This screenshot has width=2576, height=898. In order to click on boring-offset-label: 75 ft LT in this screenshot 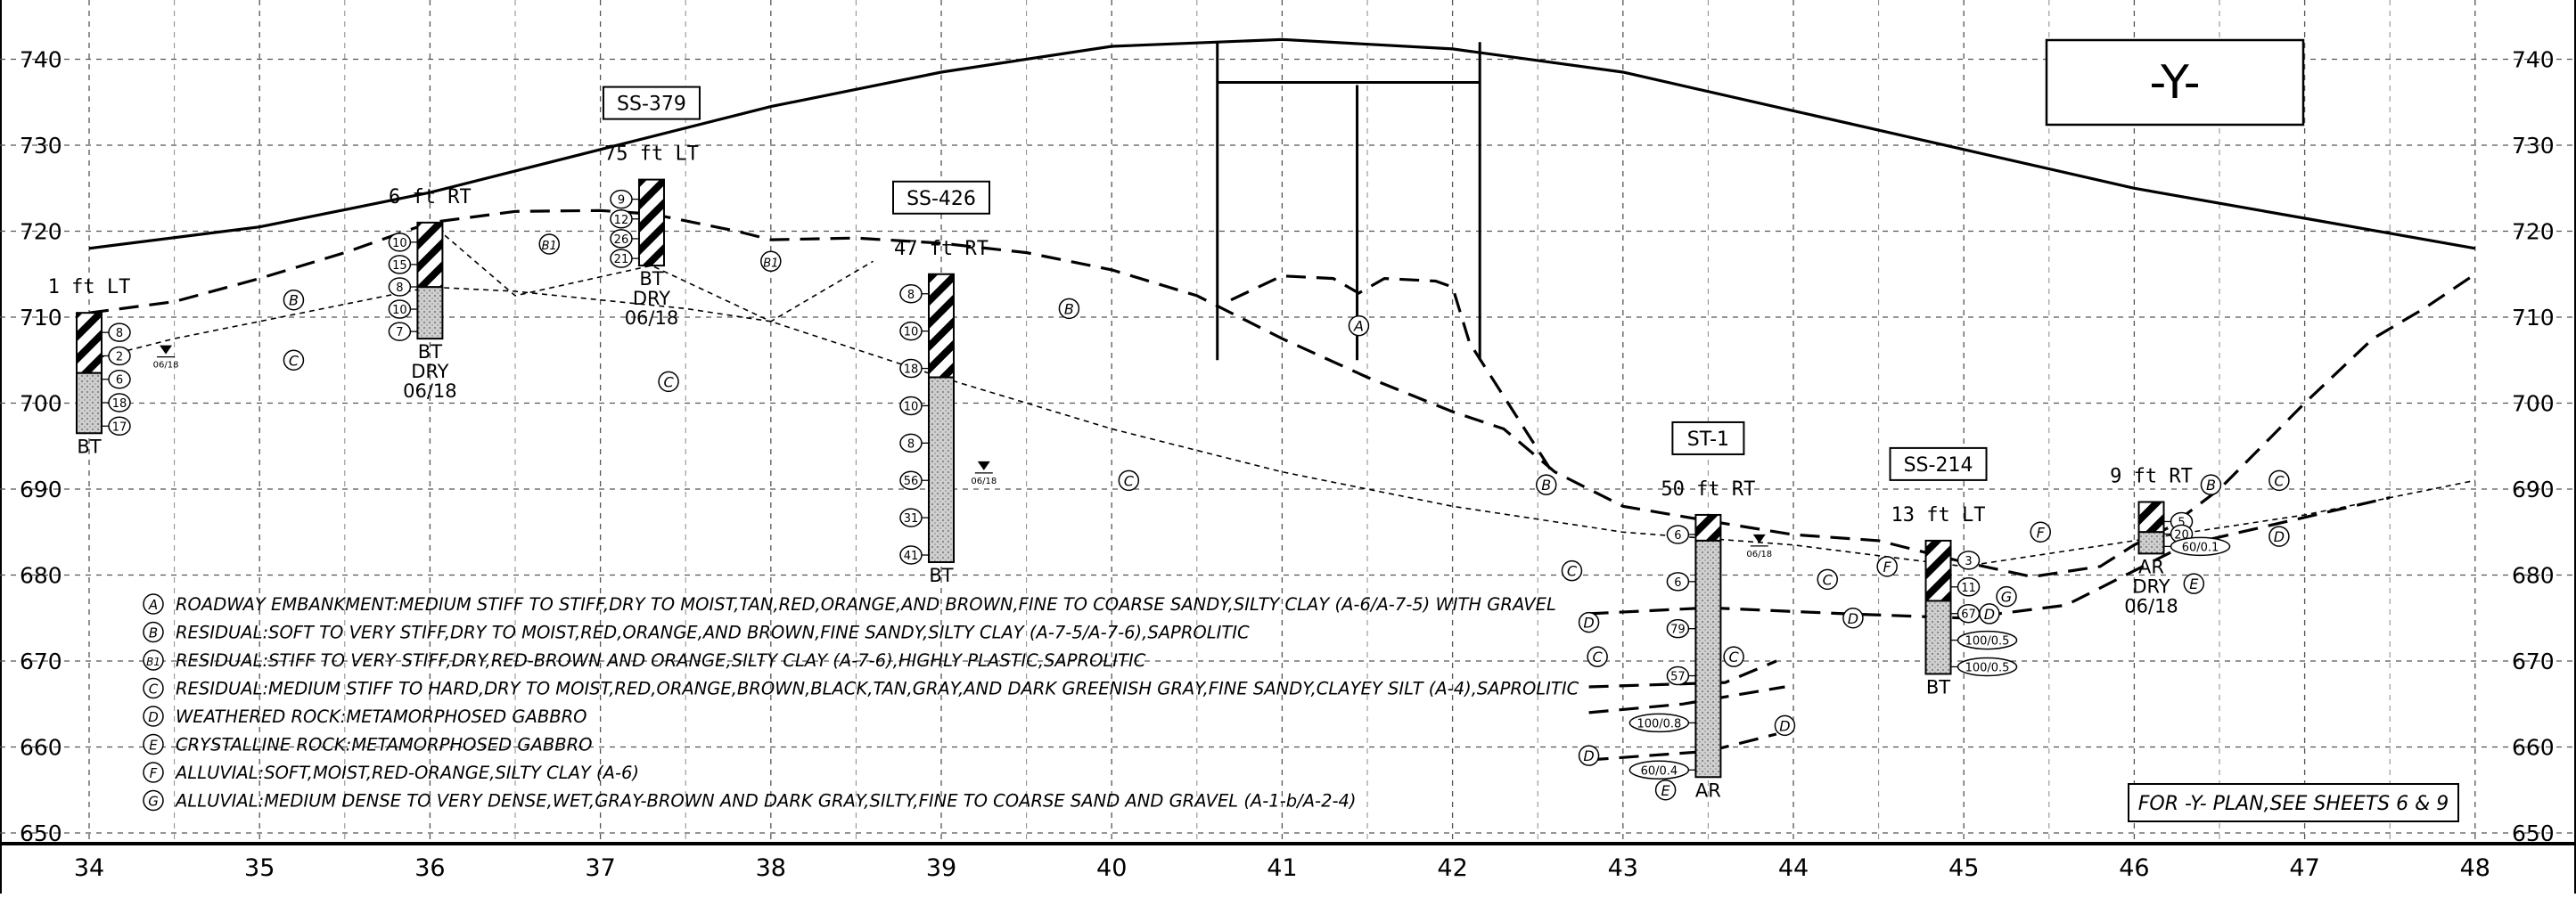, I will do `click(651, 154)`.